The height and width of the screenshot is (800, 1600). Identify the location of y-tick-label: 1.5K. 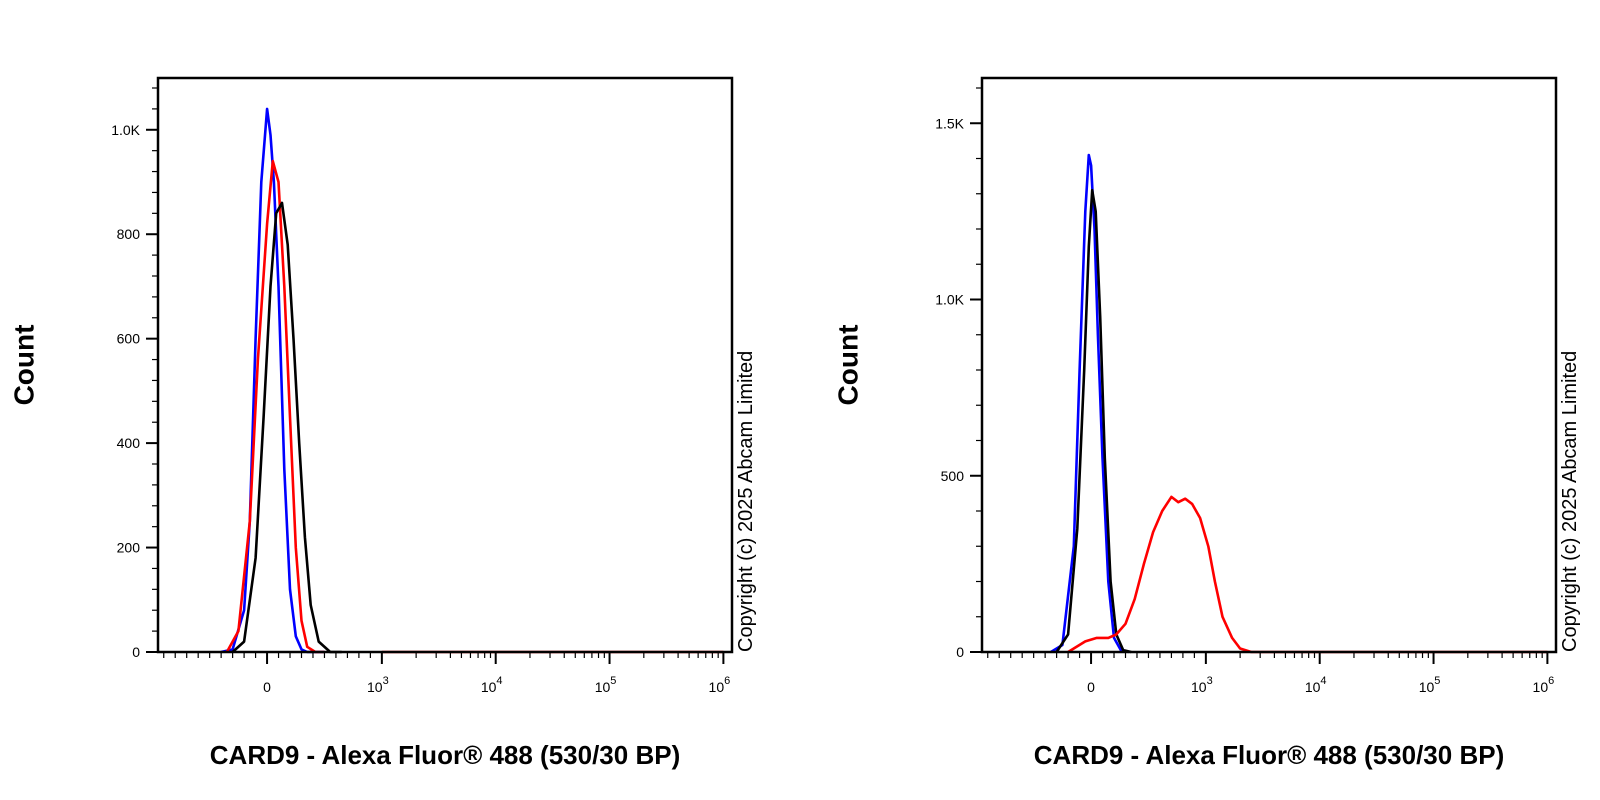
(949, 123).